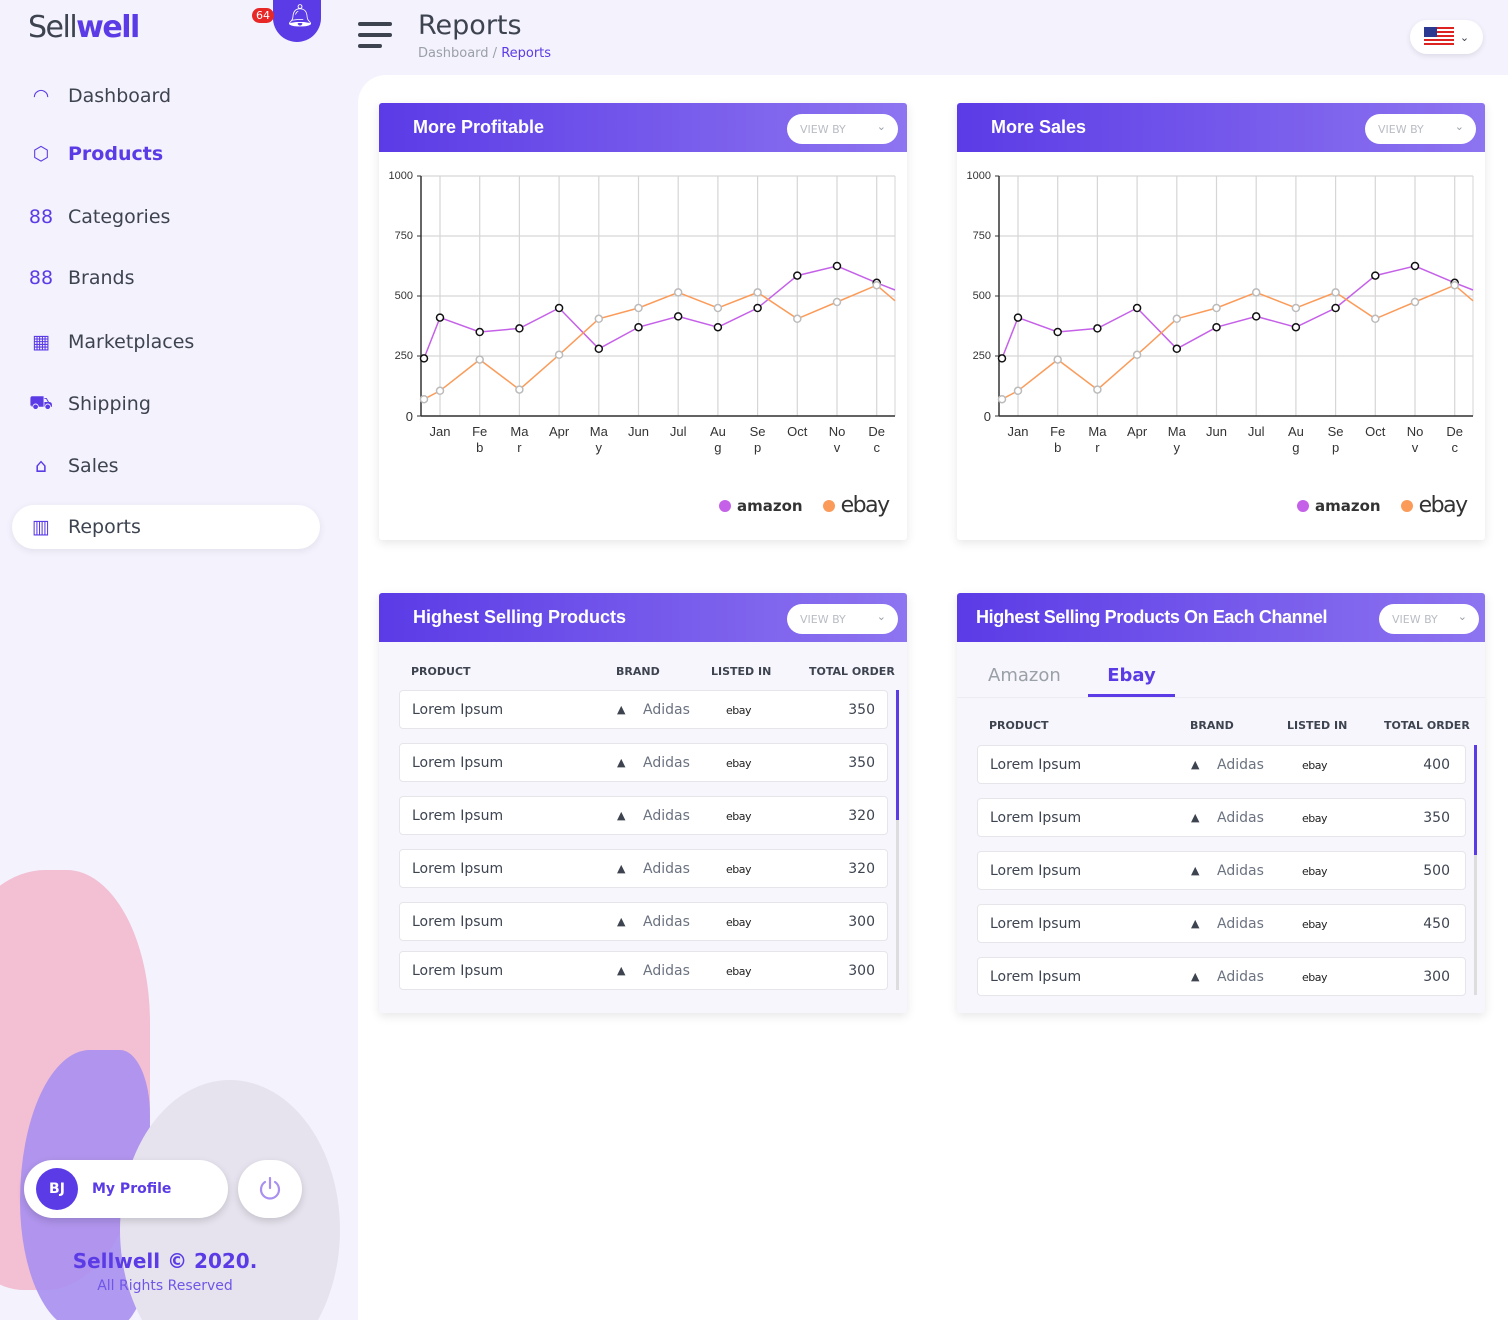 The width and height of the screenshot is (1508, 1320). What do you see at coordinates (1221, 764) in the screenshot?
I see `table-row: Lorem Ipsum ▲ Adidas ebay 400` at bounding box center [1221, 764].